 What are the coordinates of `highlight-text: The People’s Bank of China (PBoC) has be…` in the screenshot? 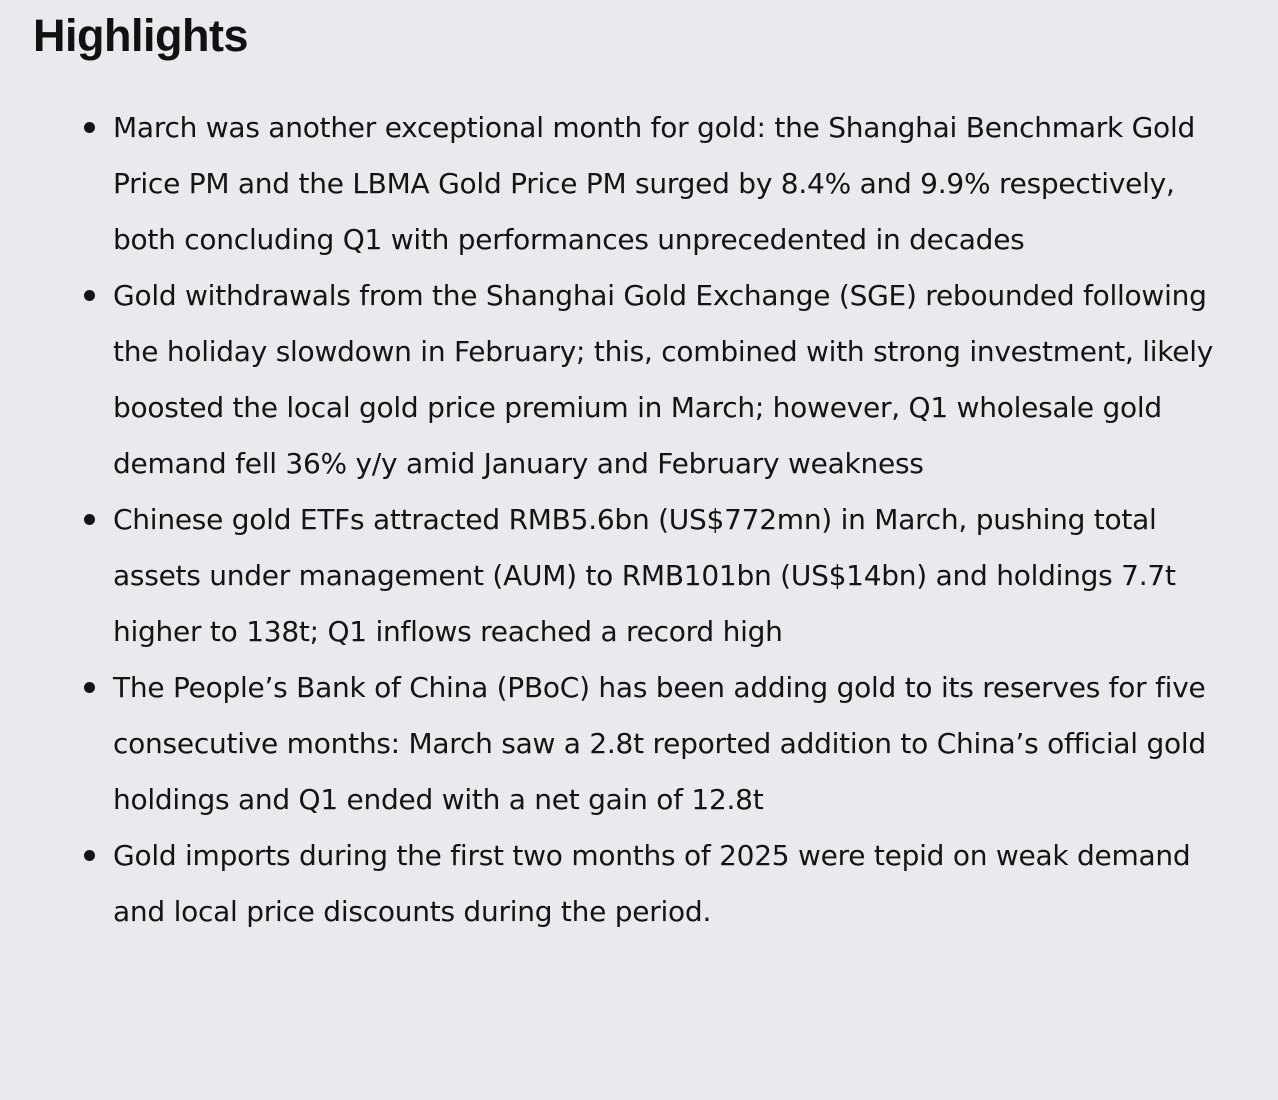 It's located at (659, 743).